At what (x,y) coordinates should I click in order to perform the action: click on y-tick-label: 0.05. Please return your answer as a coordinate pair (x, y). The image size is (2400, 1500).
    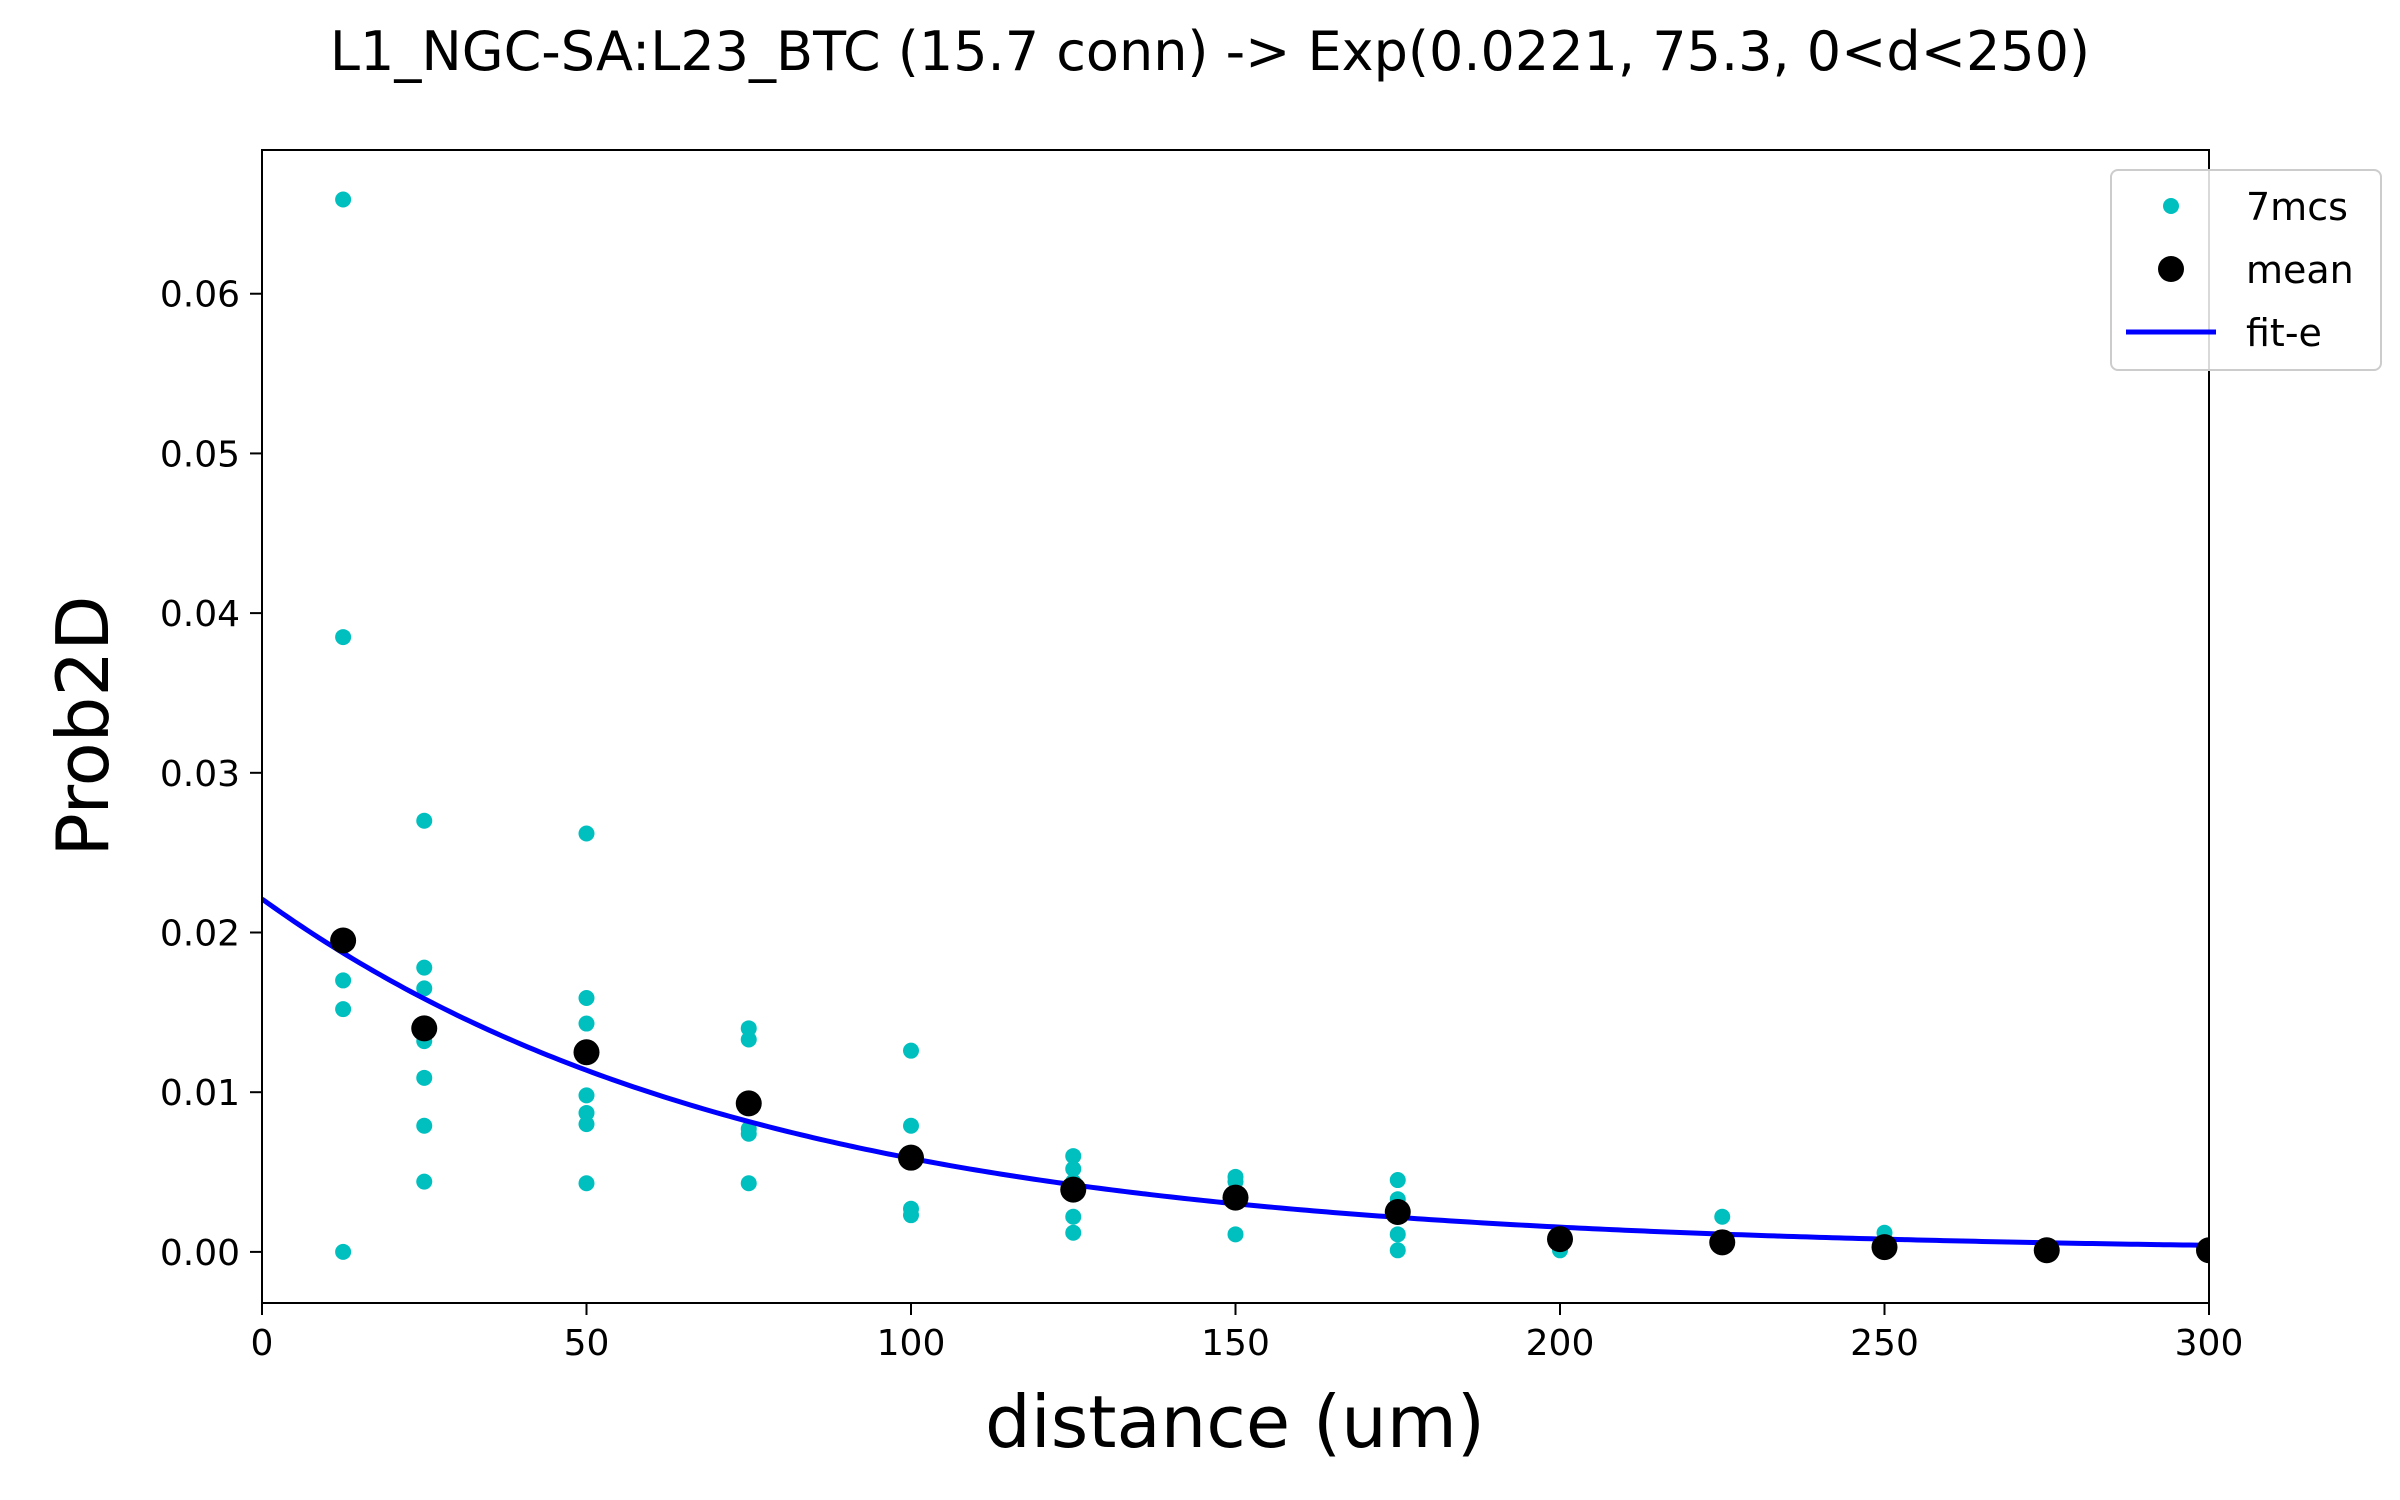
    Looking at the image, I should click on (200, 454).